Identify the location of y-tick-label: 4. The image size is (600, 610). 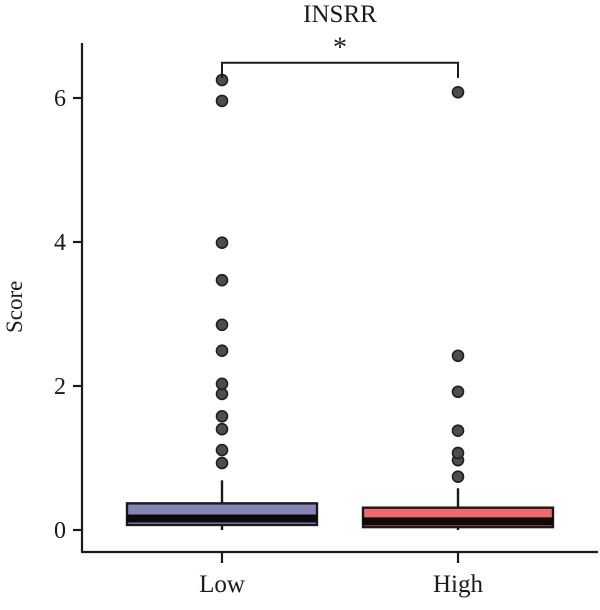
(60, 243).